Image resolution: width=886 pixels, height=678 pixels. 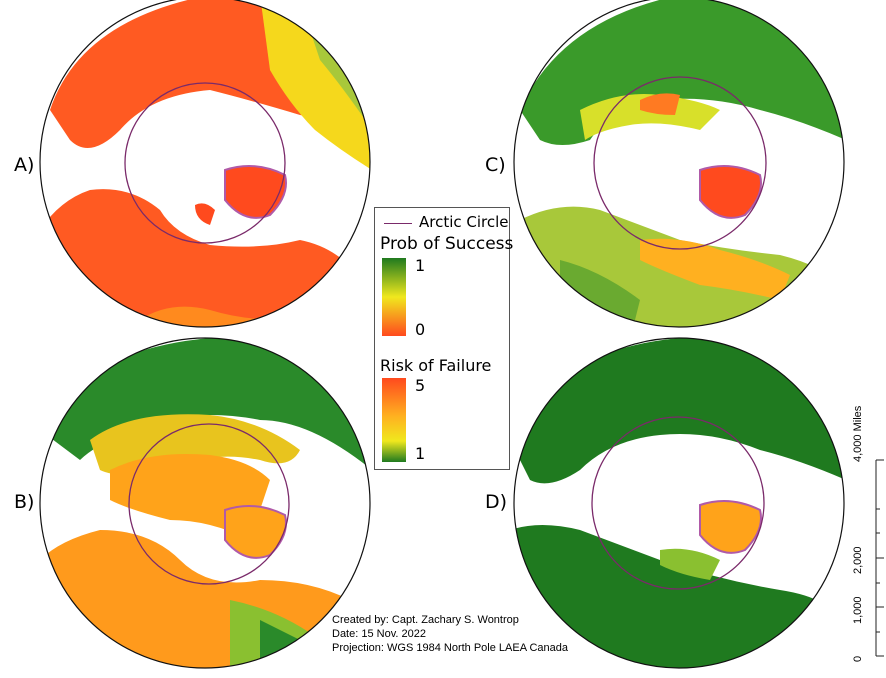 I want to click on arctic-circle-c, so click(x=680, y=163).